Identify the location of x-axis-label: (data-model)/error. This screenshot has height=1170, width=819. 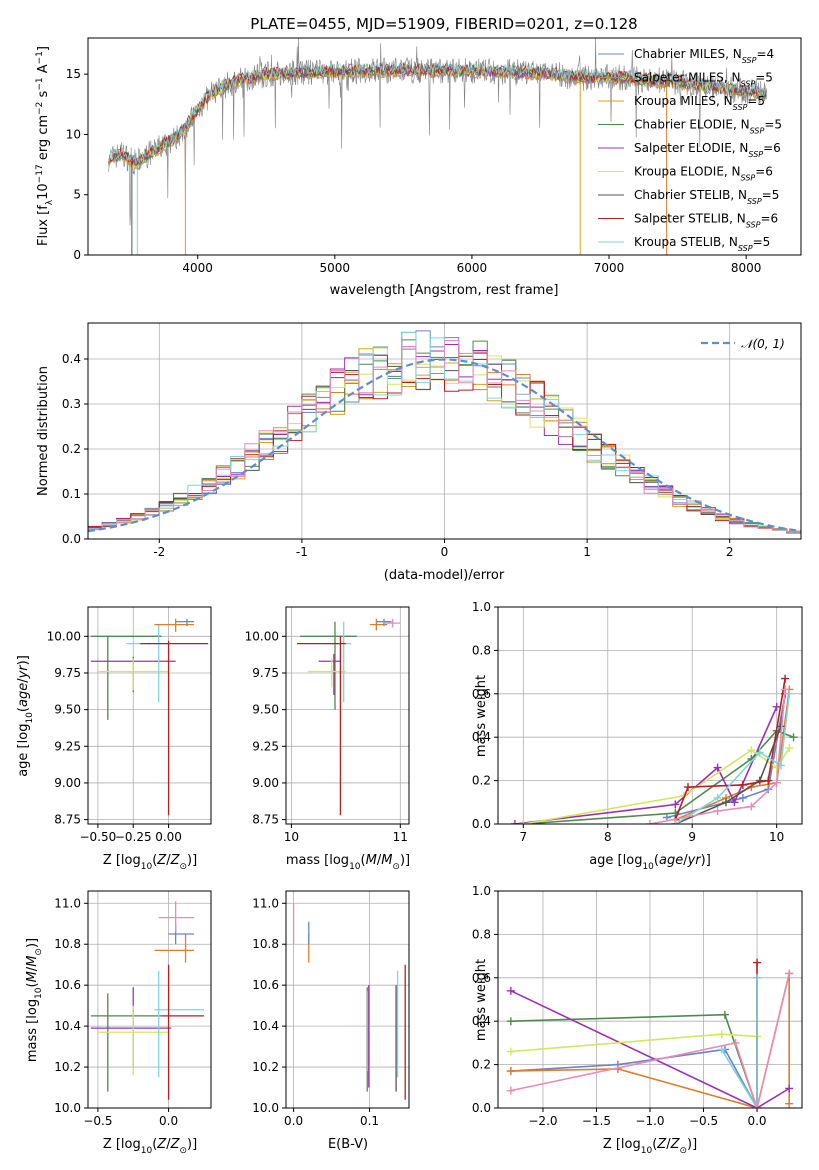
(444, 575).